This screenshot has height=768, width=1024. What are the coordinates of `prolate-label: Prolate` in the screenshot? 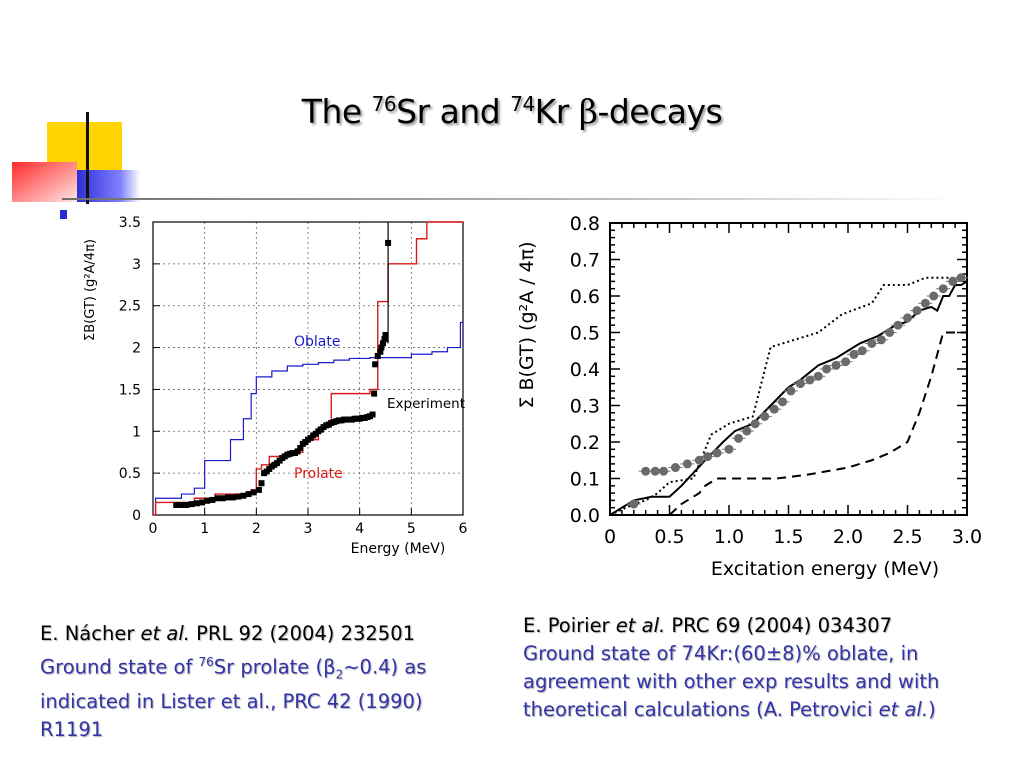 It's located at (318, 474).